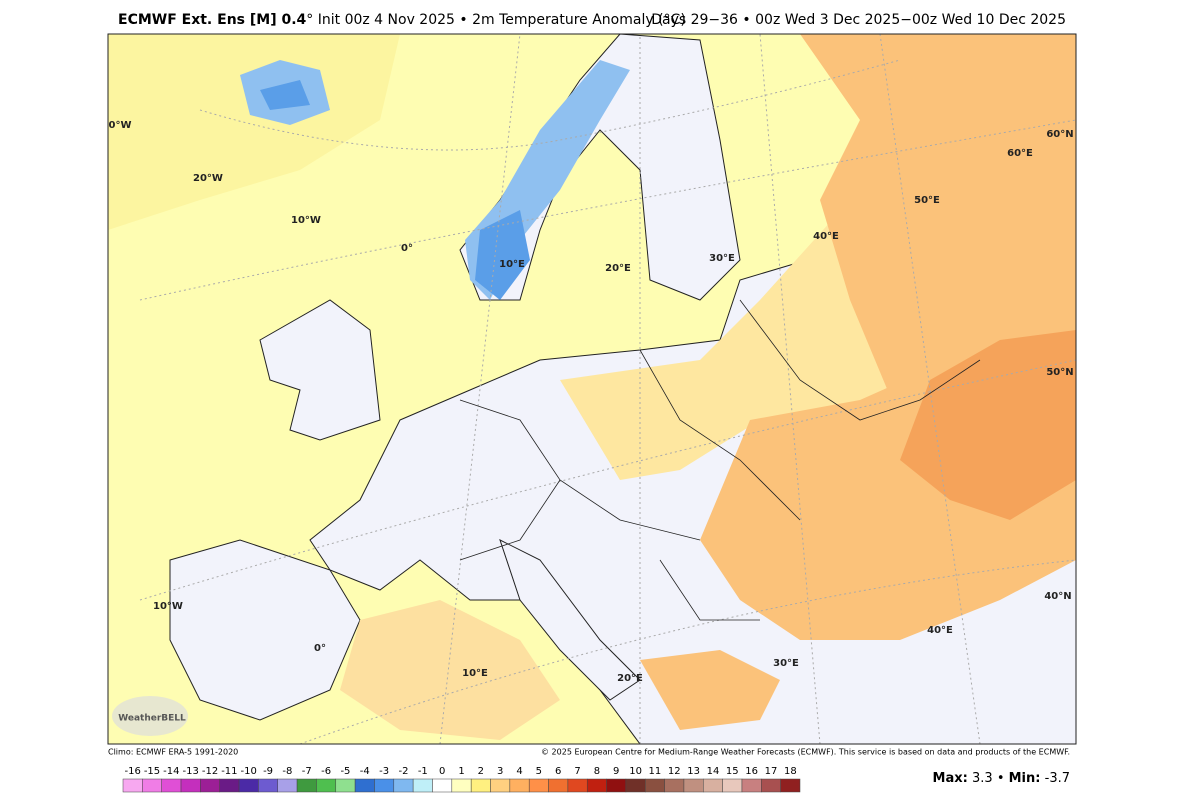 This screenshot has height=812, width=1201. I want to click on colorbar-label: -1, so click(423, 771).